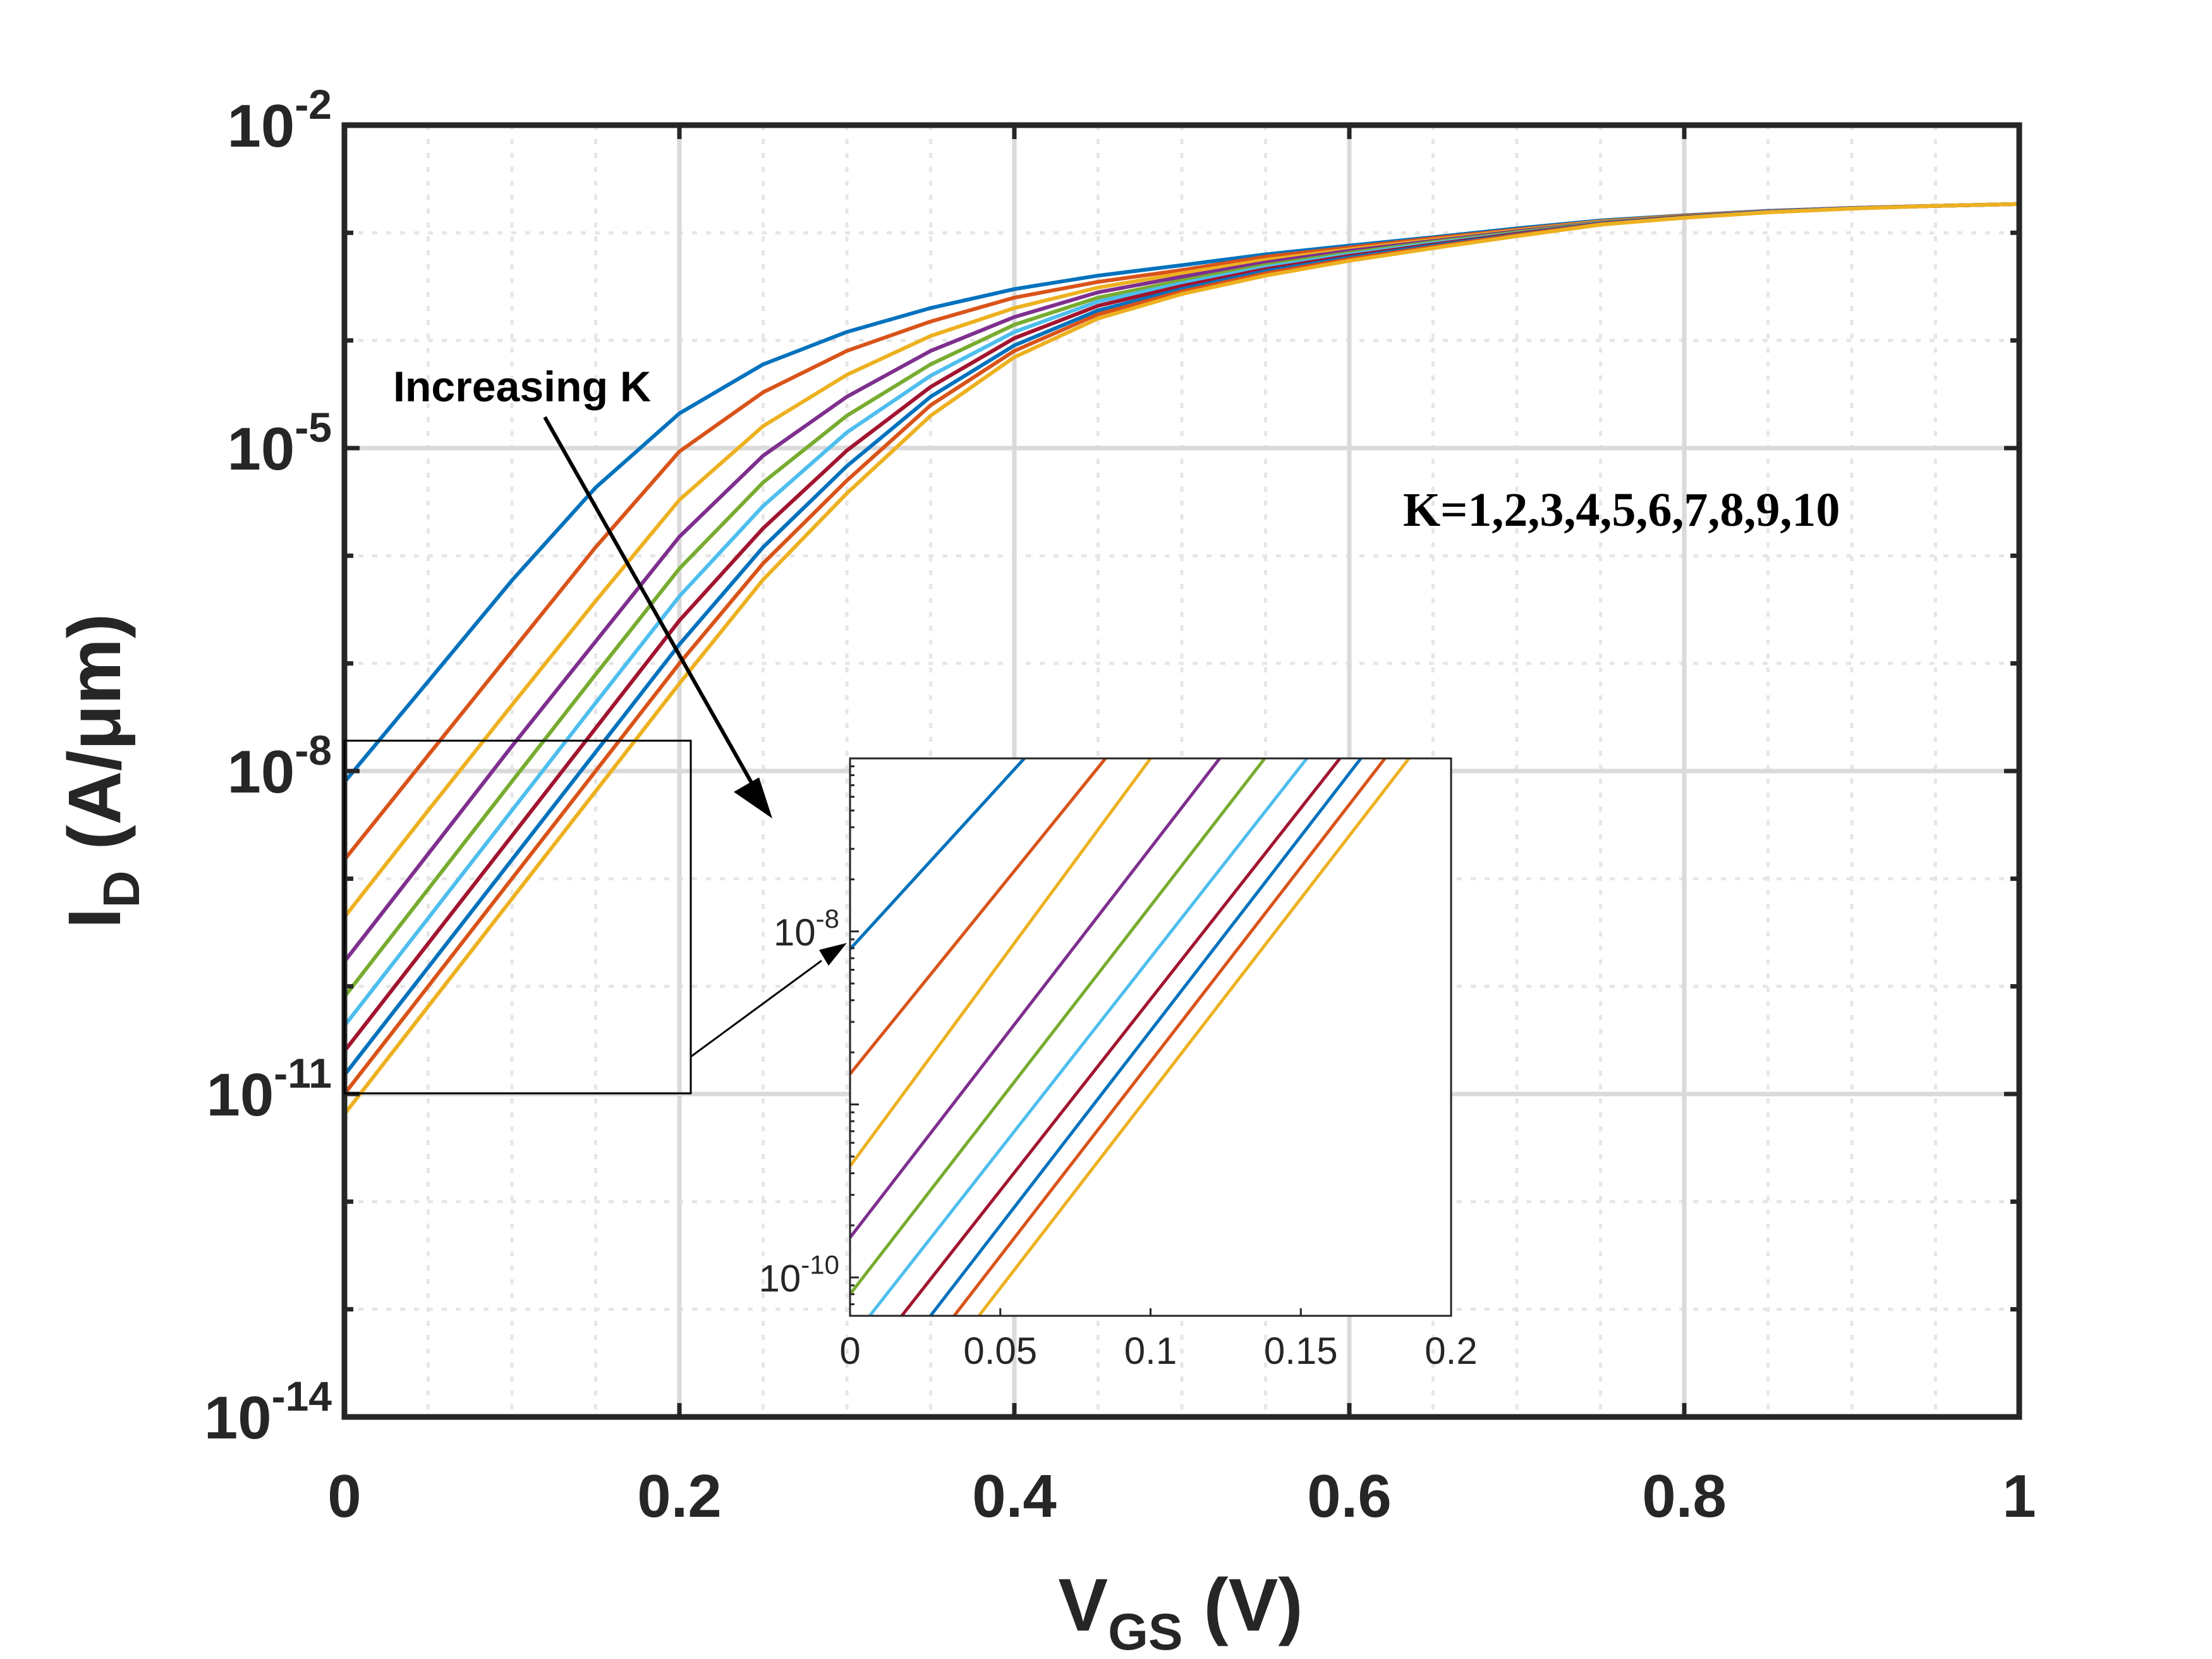 Image resolution: width=2212 pixels, height=1659 pixels. I want to click on y-tick-label: 10⁻⁸, so click(280, 767).